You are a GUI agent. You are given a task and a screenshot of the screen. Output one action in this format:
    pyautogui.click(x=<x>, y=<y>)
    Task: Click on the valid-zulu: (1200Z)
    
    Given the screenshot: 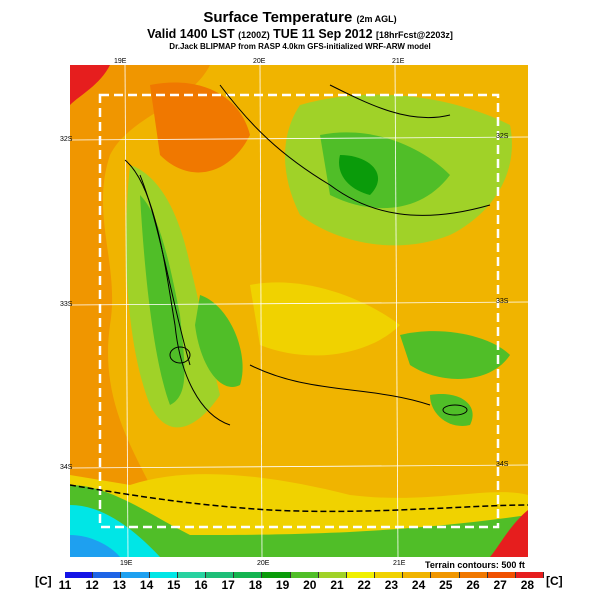 What is the action you would take?
    pyautogui.click(x=254, y=35)
    